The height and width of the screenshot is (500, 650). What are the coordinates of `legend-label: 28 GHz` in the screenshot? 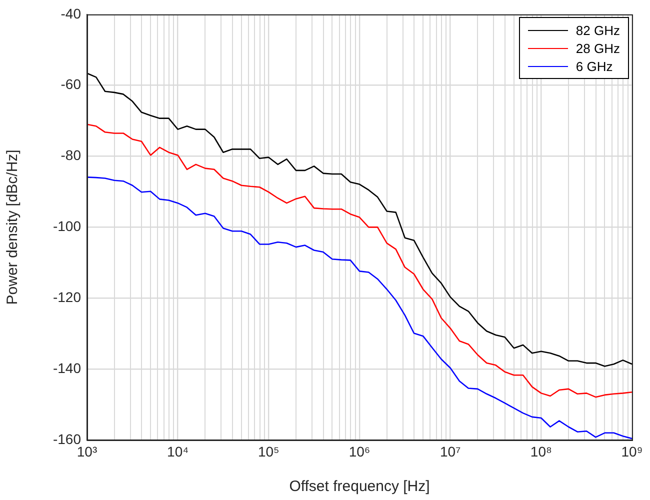 It's located at (598, 48).